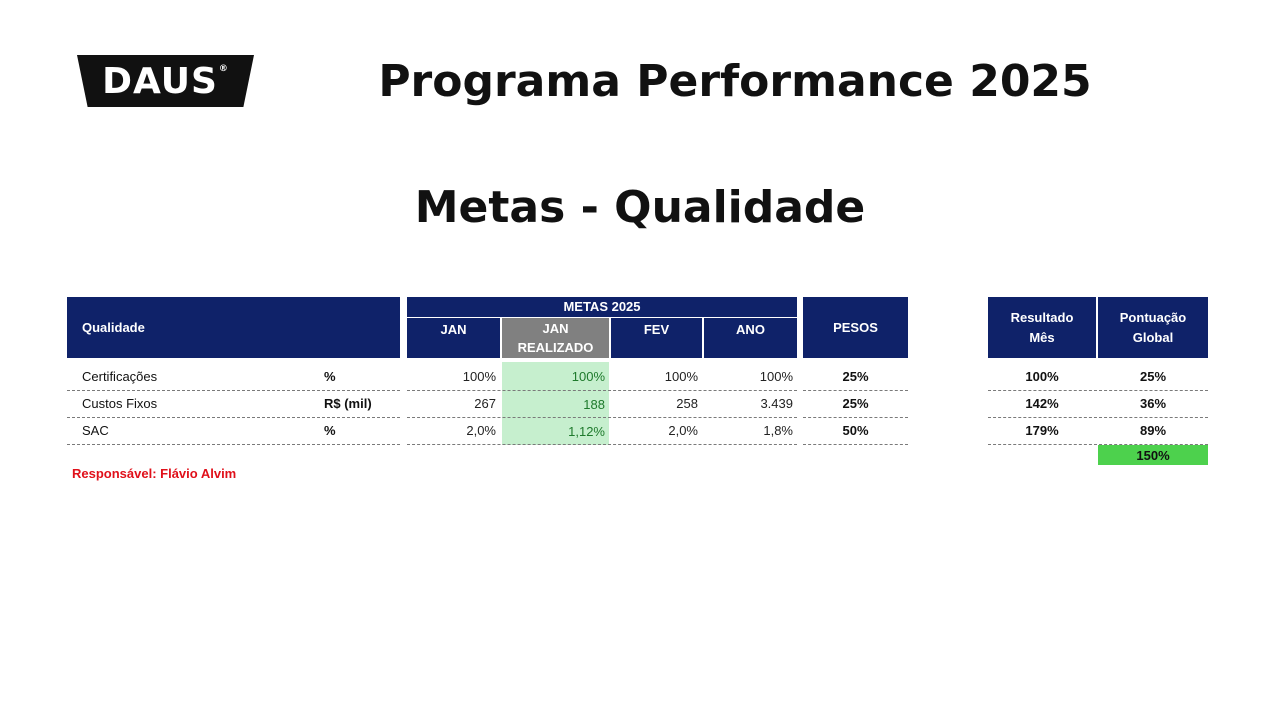 The image size is (1280, 720). What do you see at coordinates (640, 207) in the screenshot?
I see `page-subtitle: Metas - Qualidade` at bounding box center [640, 207].